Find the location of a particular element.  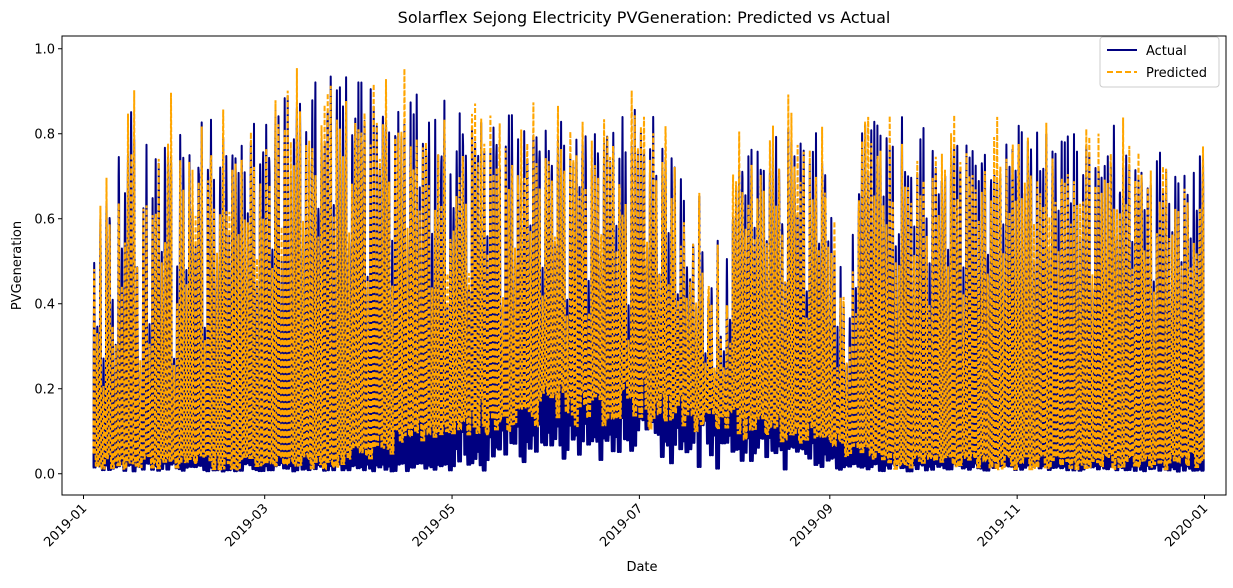

x-tick-label: 2019-03 is located at coordinates (247, 525).